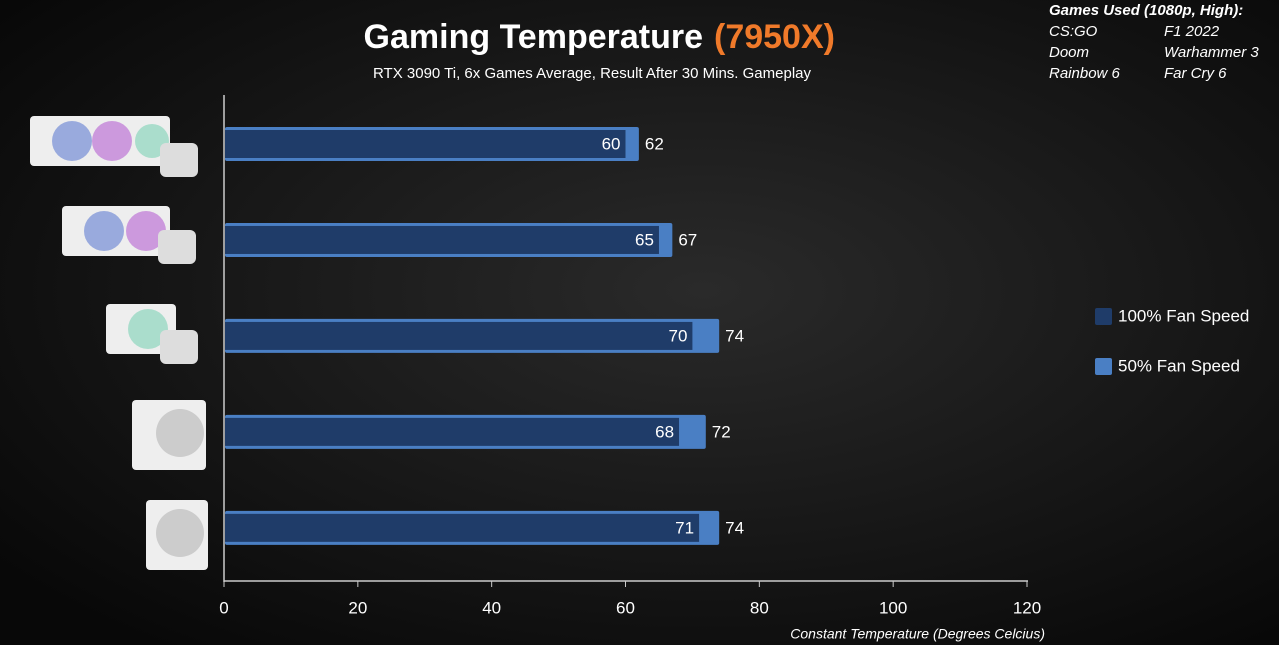 The image size is (1279, 645). I want to click on x-tick-label: 100, so click(893, 607).